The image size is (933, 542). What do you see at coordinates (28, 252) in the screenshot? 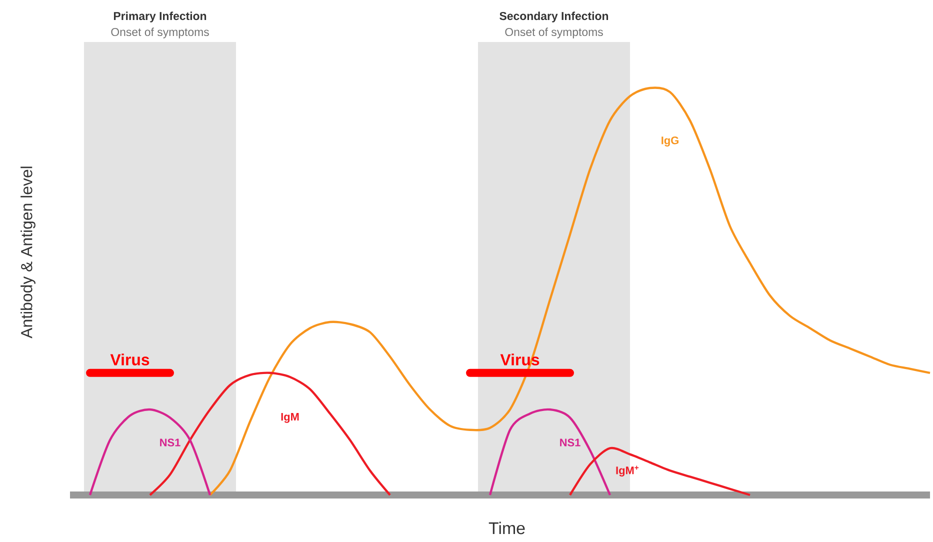
I see `y-axis-title: Antibody & Antigen level` at bounding box center [28, 252].